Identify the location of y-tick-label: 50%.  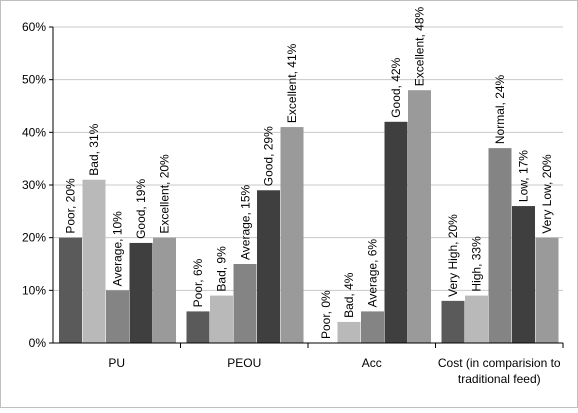
(34, 80).